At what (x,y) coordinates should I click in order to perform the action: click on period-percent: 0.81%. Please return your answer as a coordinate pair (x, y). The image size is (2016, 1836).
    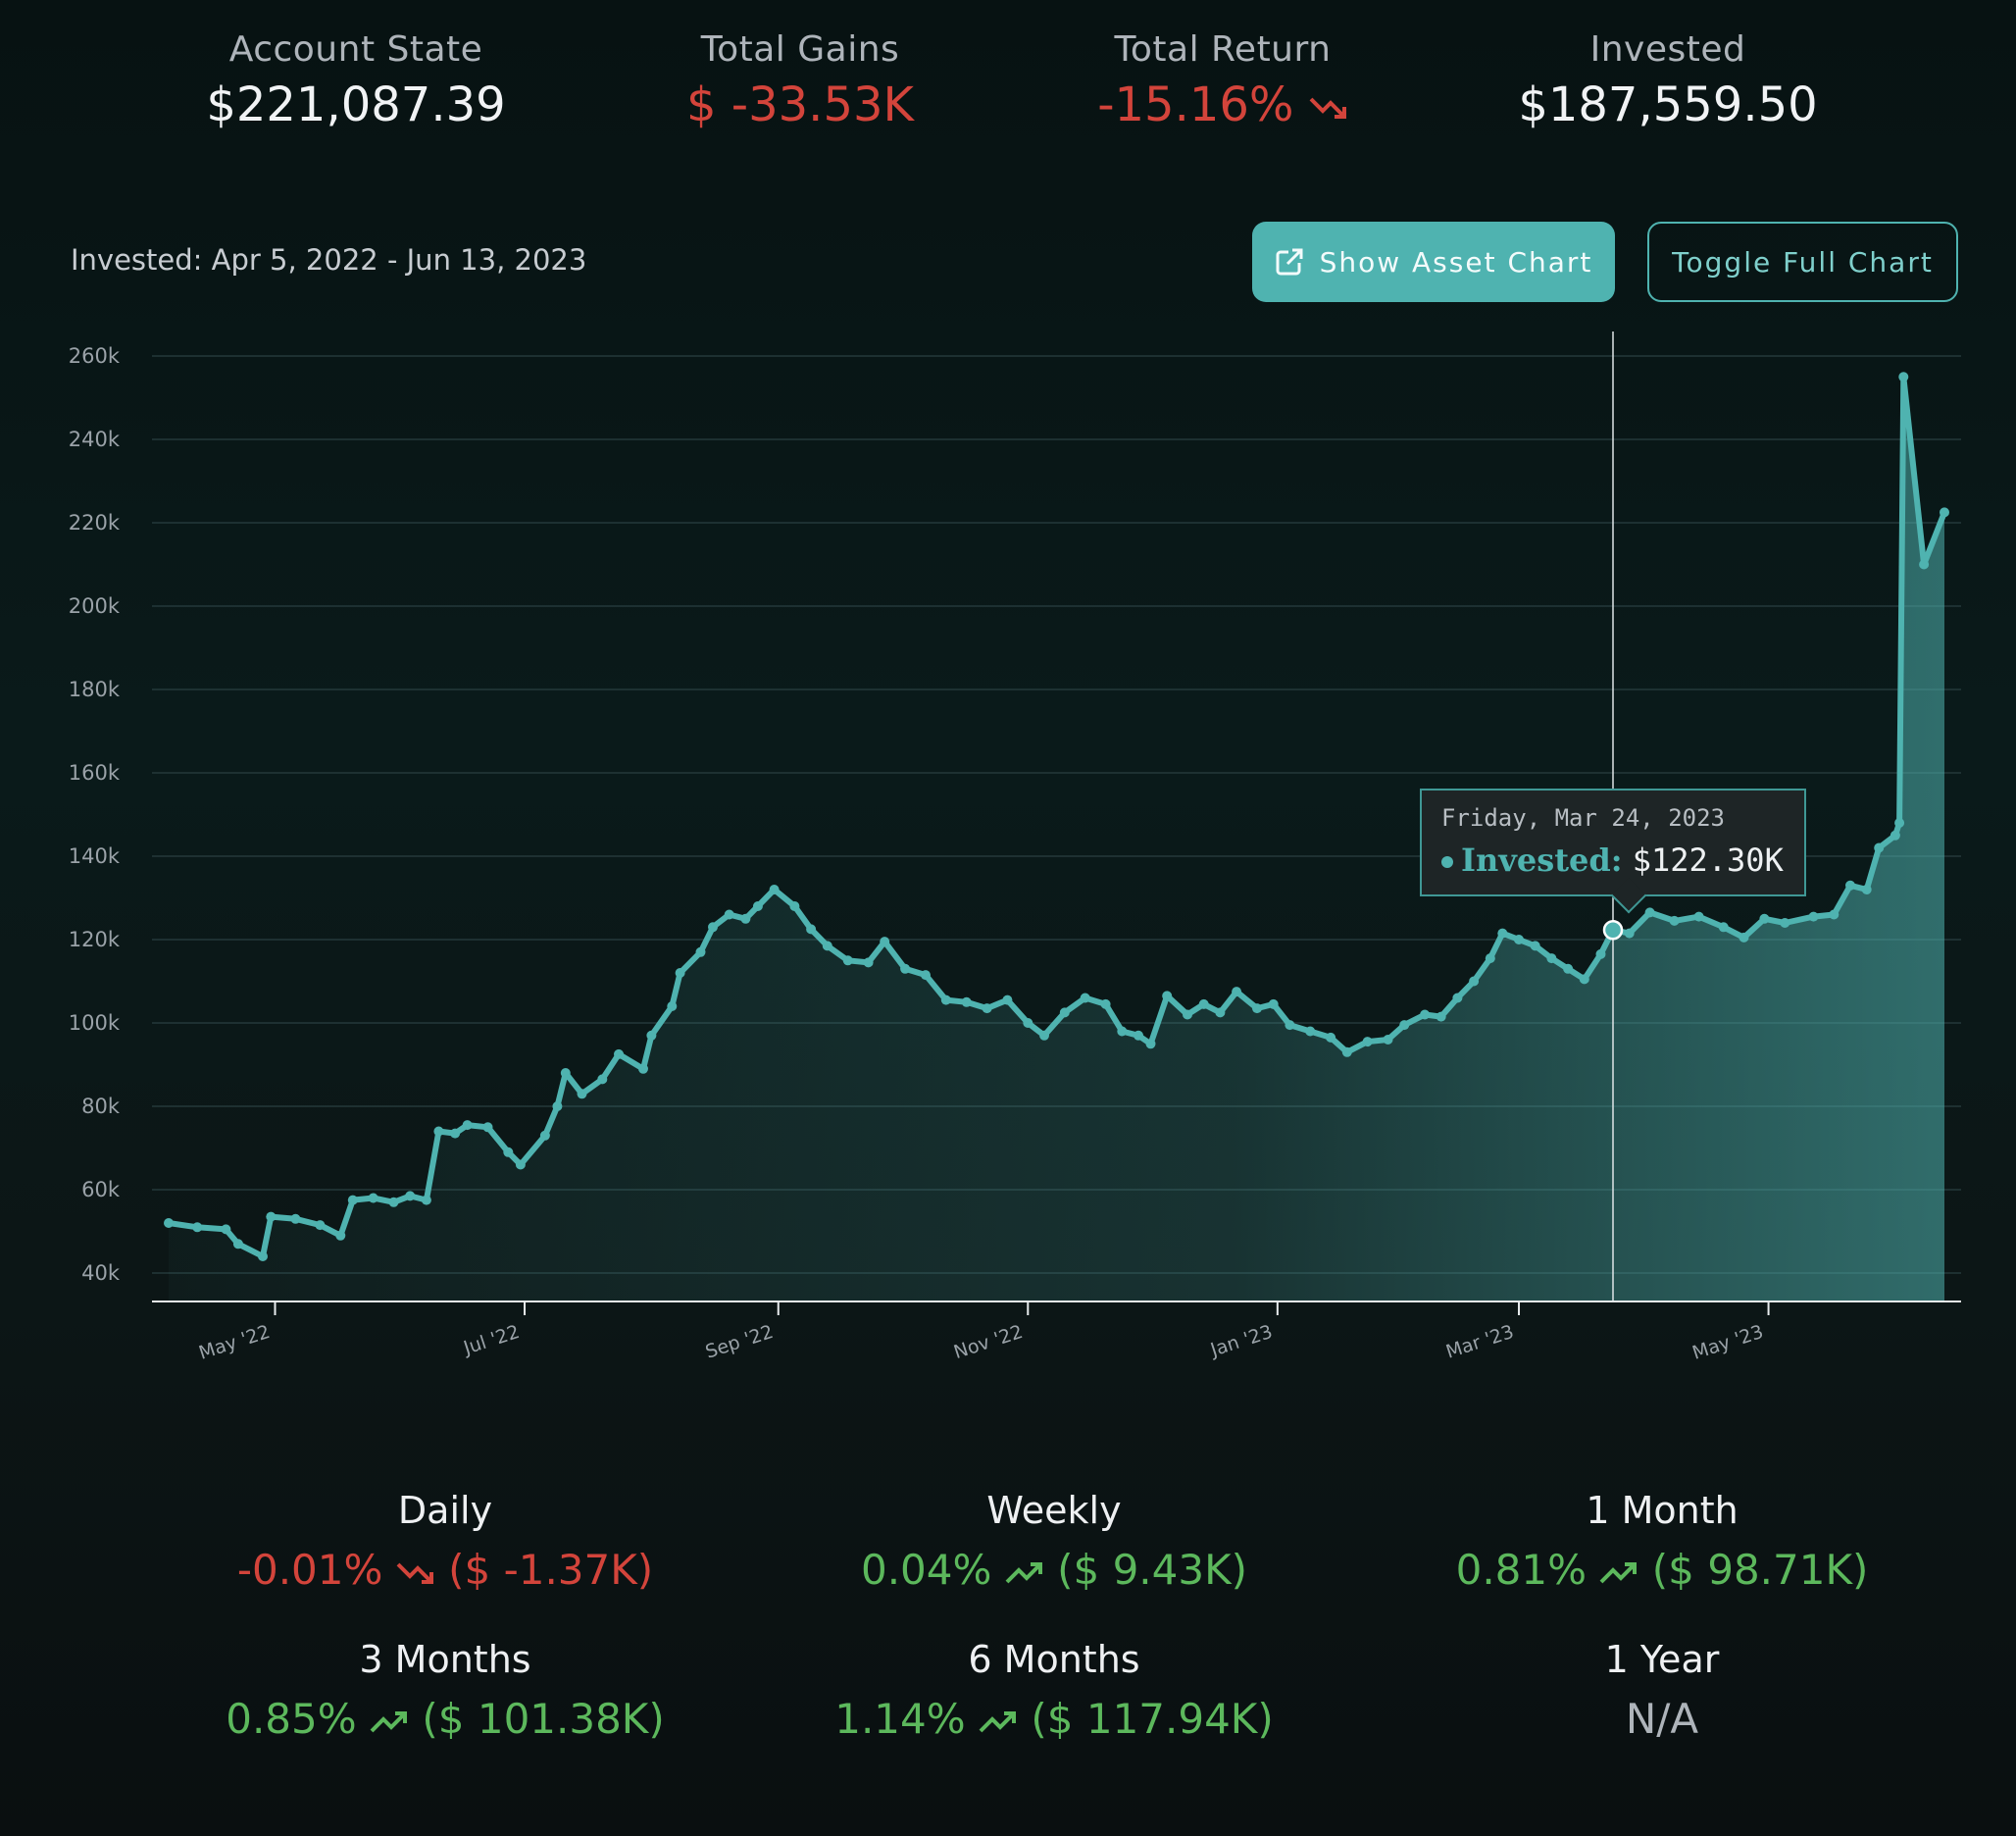
    Looking at the image, I should click on (1521, 1570).